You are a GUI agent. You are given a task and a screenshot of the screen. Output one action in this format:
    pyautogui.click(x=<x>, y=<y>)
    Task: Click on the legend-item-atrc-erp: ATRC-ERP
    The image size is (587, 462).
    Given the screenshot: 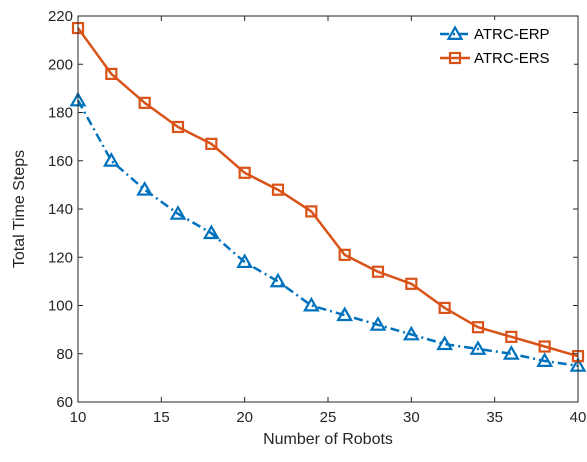 What is the action you would take?
    pyautogui.click(x=495, y=34)
    